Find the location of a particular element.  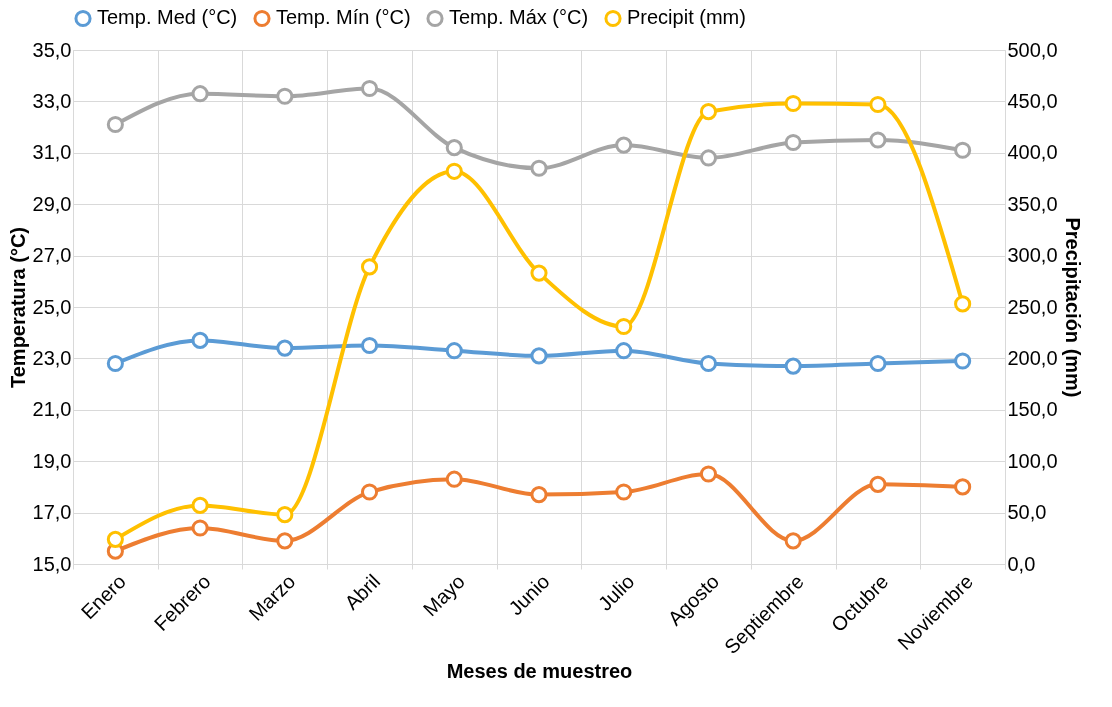

y2-tick-label: 300,0 is located at coordinates (1032, 255).